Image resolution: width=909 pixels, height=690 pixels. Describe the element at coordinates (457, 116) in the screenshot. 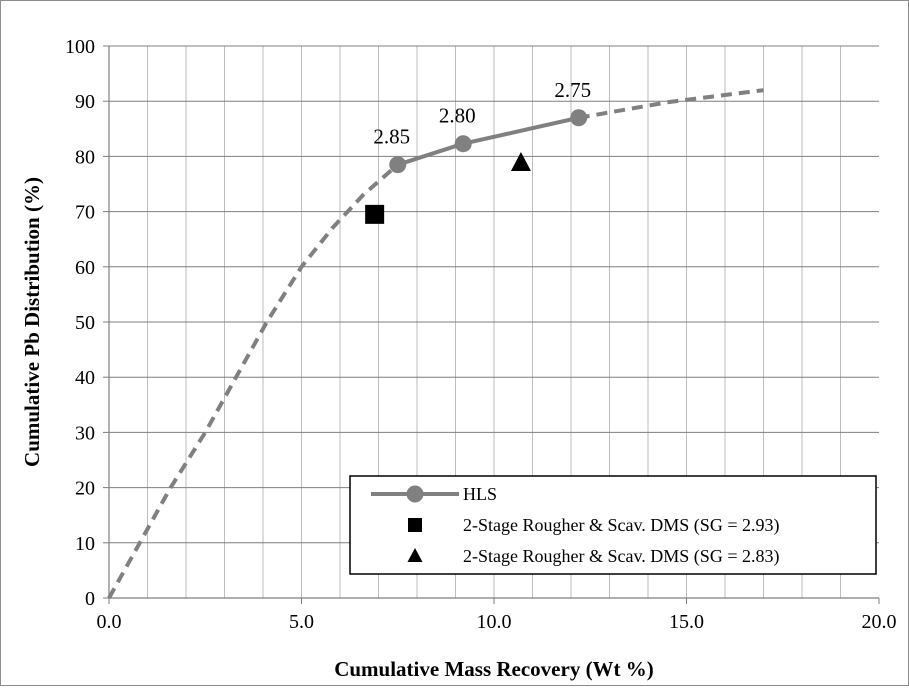

I see `sg-point-label: 2.80` at that location.